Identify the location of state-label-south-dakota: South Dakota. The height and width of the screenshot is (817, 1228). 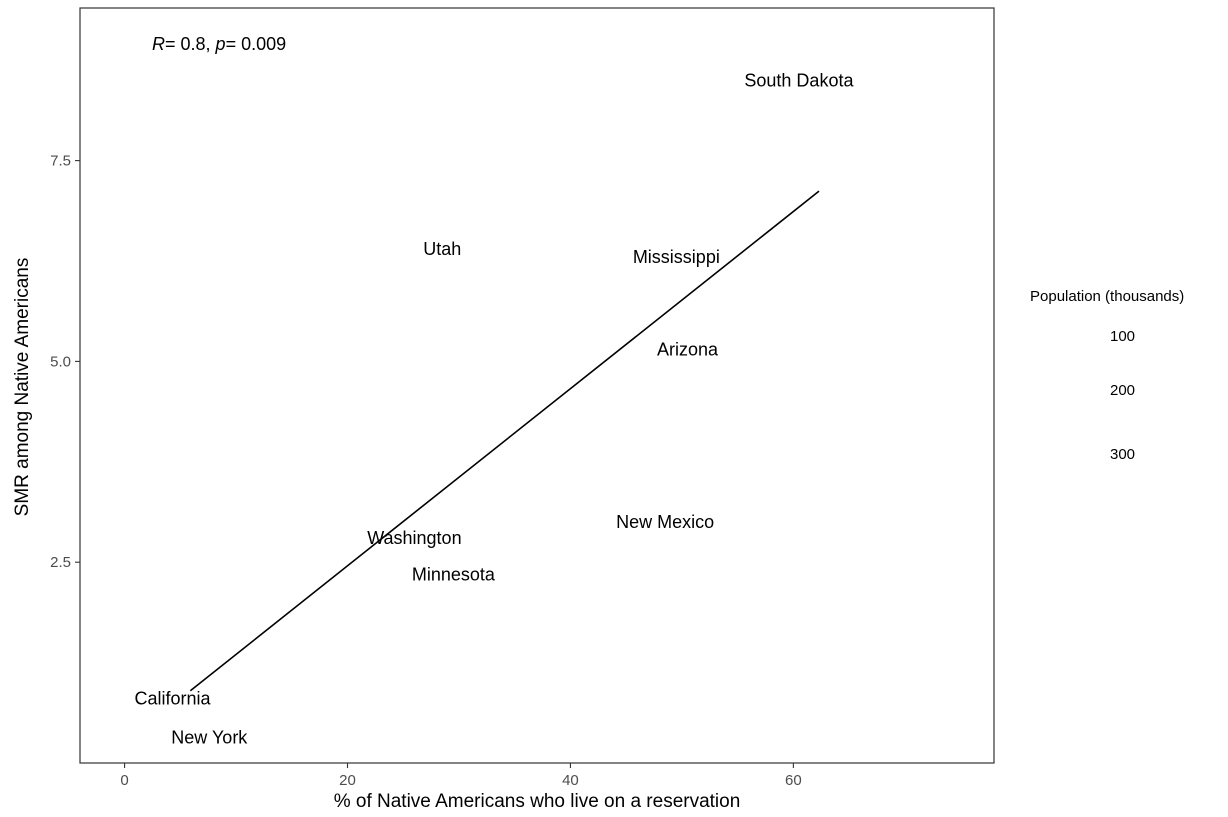
(799, 80).